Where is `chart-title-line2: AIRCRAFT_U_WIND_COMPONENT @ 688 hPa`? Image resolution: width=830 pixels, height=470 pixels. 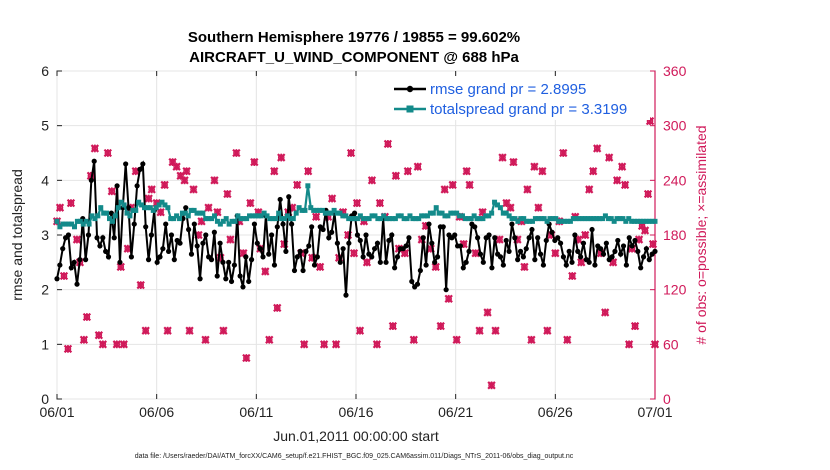
chart-title-line2: AIRCRAFT_U_WIND_COMPONENT @ 688 hPa is located at coordinates (354, 57).